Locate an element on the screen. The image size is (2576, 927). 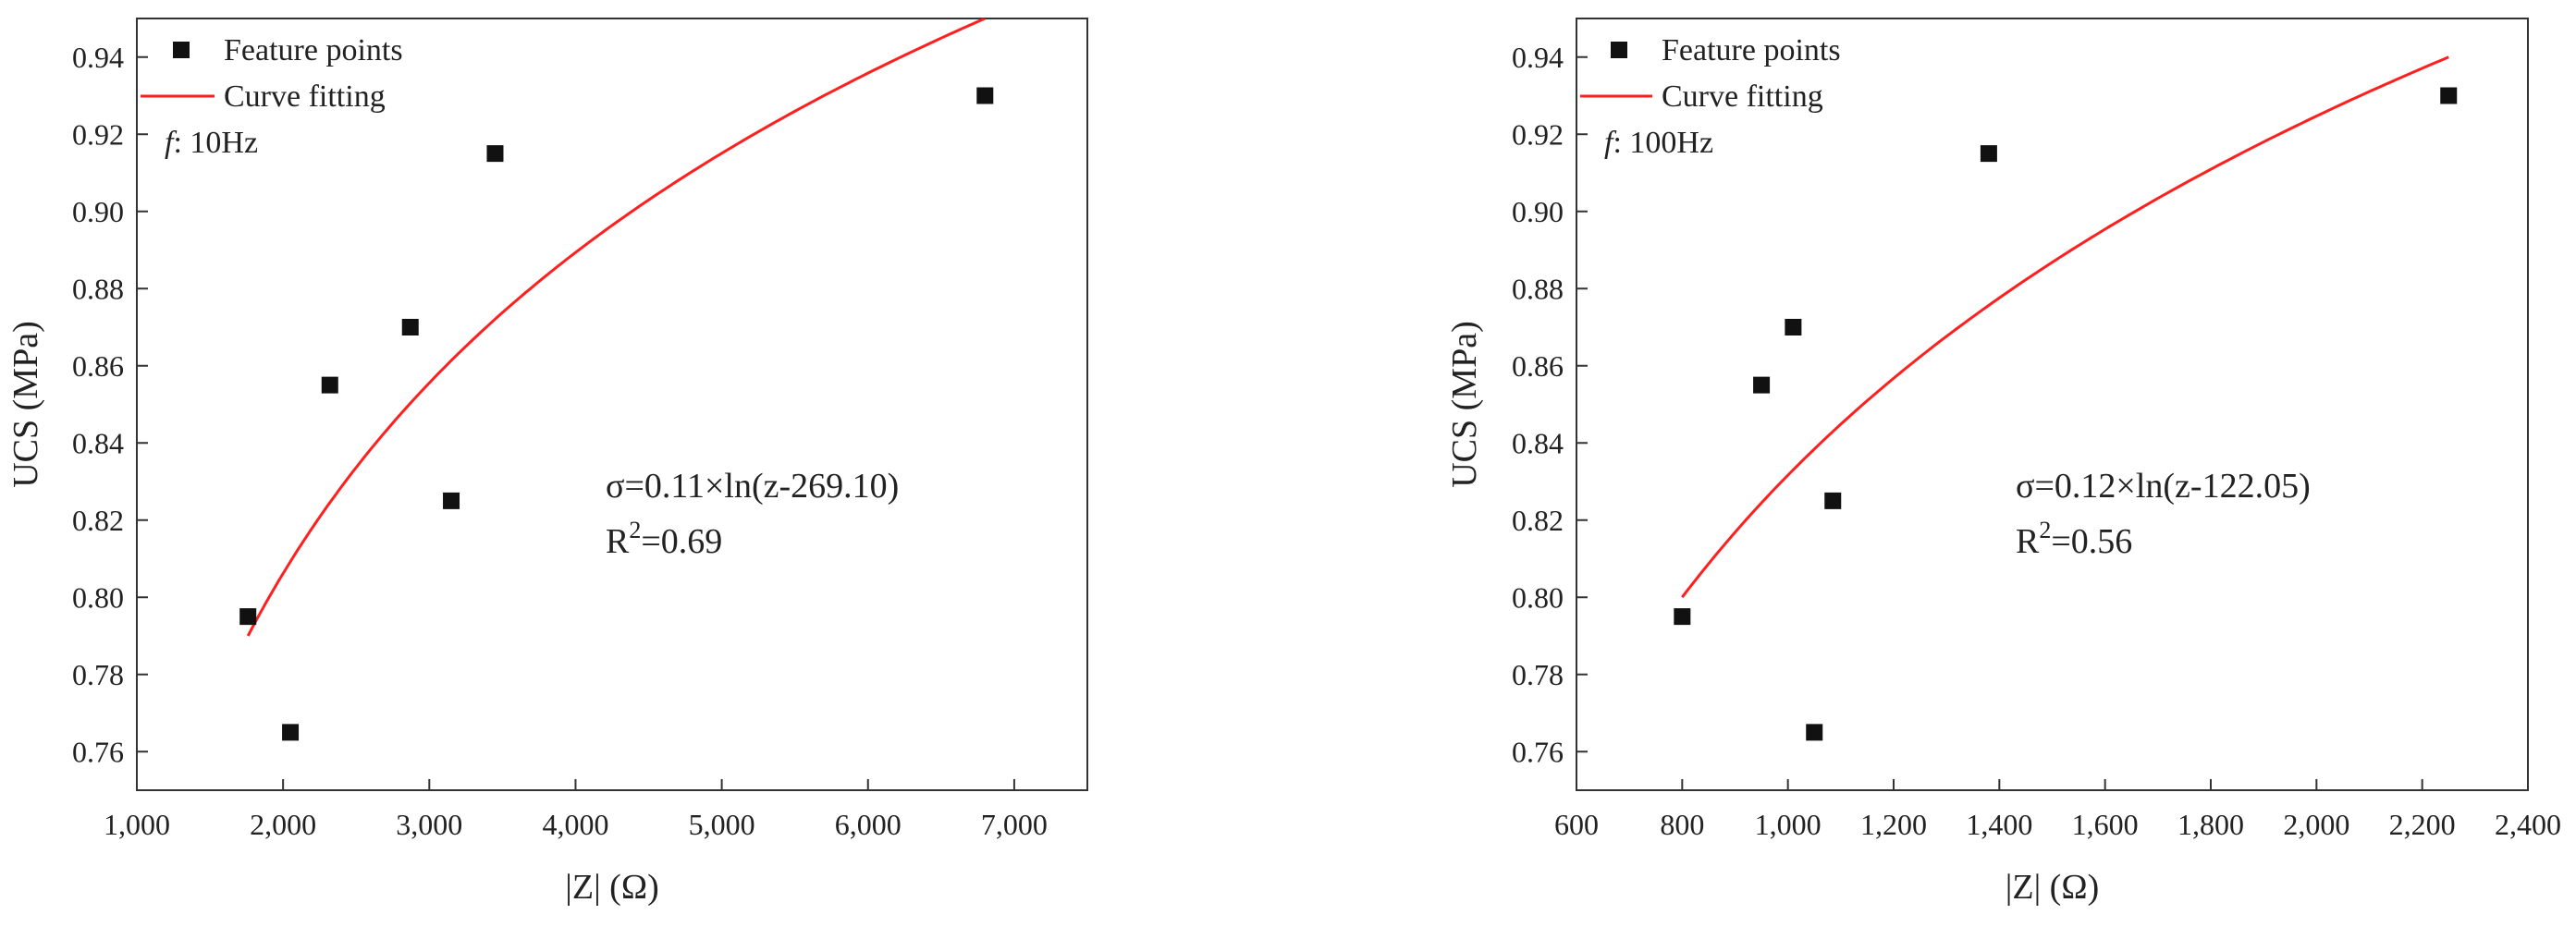
x-tick-label: 2,400 is located at coordinates (2528, 825).